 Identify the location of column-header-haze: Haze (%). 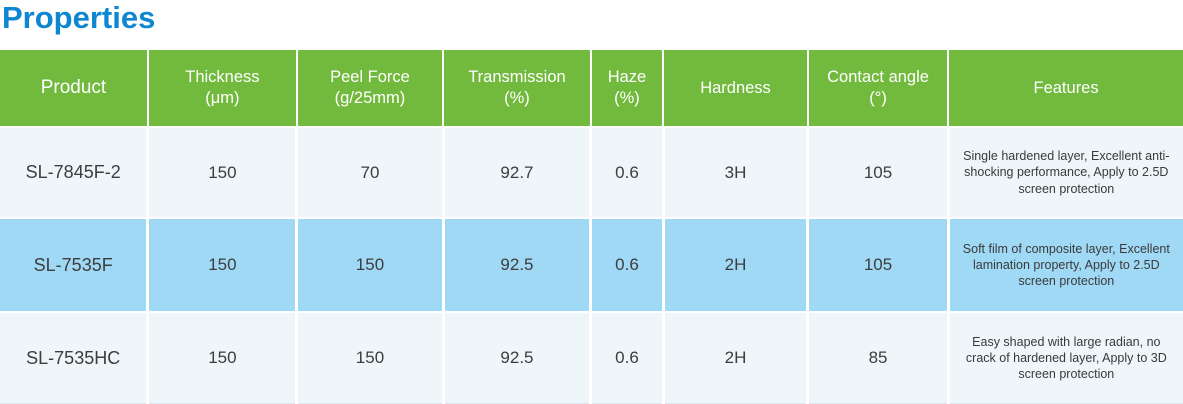
(627, 89).